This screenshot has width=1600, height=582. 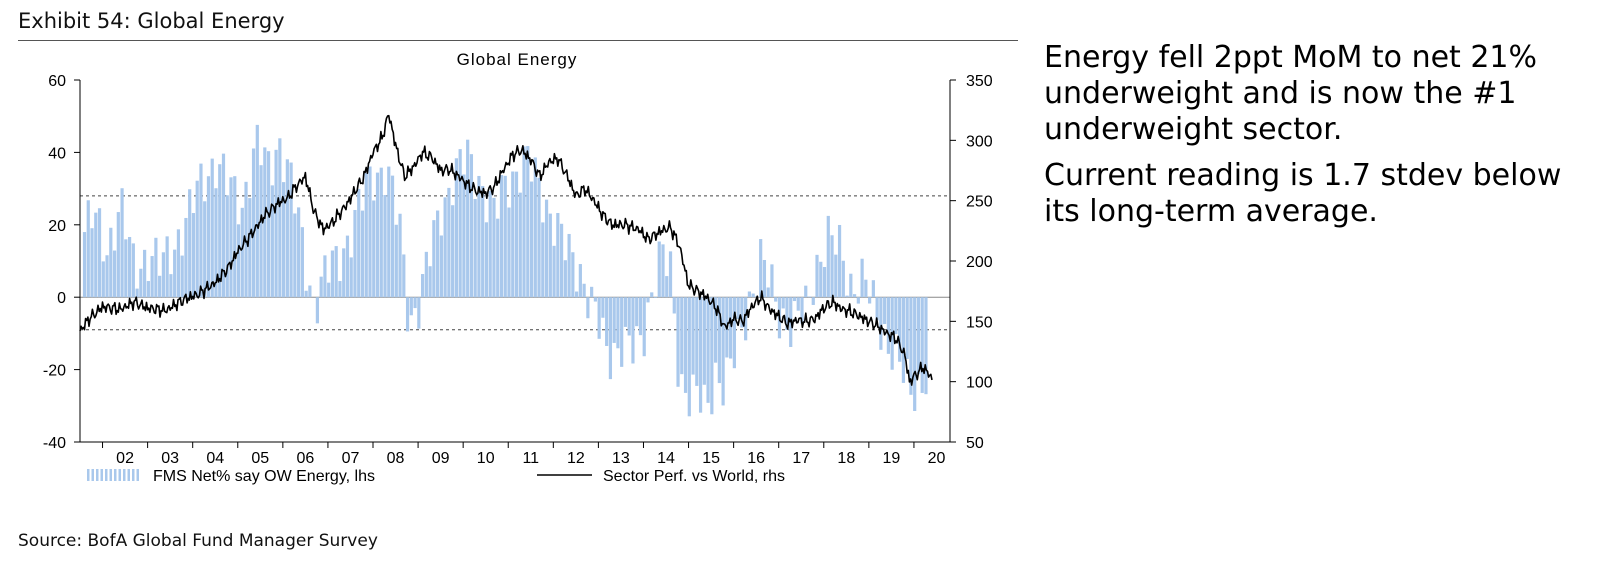 What do you see at coordinates (711, 458) in the screenshot?
I see `x-tick-label: 15` at bounding box center [711, 458].